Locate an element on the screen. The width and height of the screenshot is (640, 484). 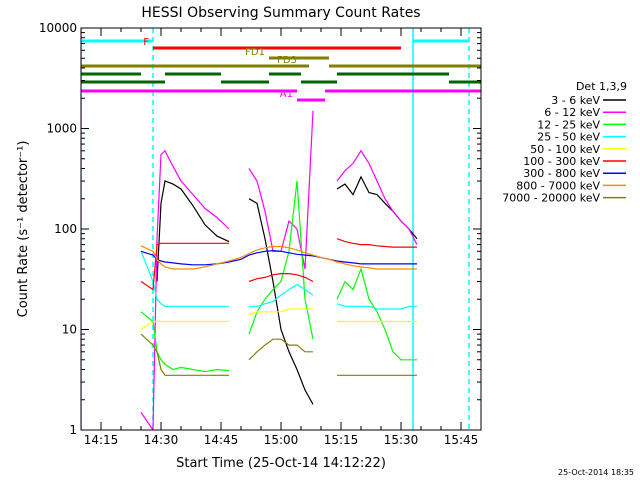
x-tick-label-0: 14:15 is located at coordinates (101, 440).